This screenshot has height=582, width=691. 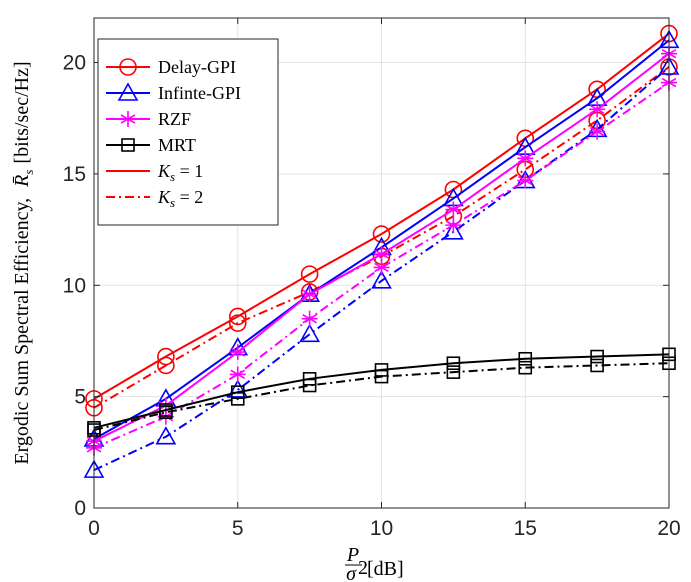 What do you see at coordinates (148, 119) in the screenshot?
I see `legend-item: RZF` at bounding box center [148, 119].